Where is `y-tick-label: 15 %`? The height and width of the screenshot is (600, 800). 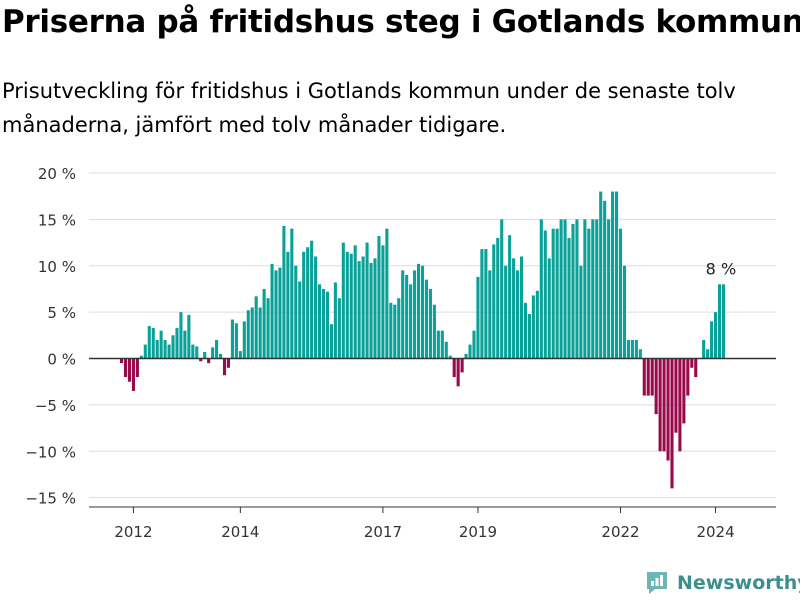 y-tick-label: 15 % is located at coordinates (57, 220).